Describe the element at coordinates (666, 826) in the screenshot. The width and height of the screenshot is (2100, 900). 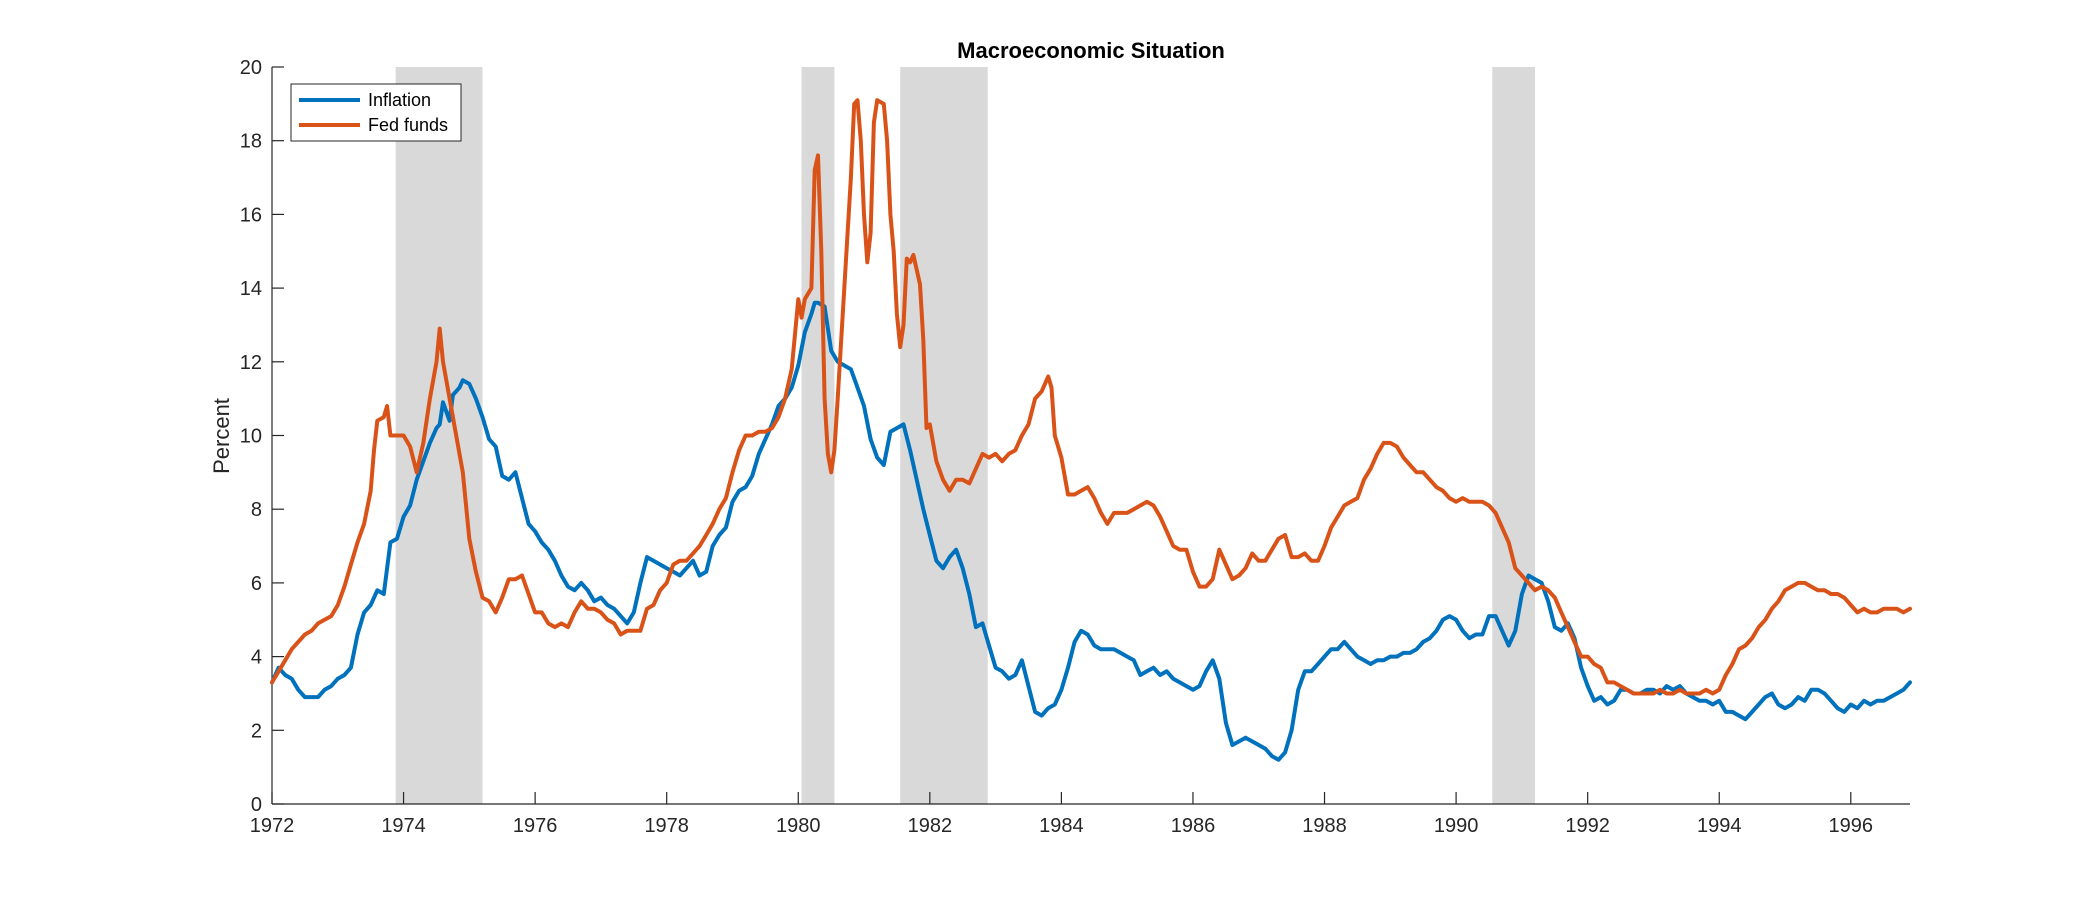
I see `x-tick-label: 1978` at that location.